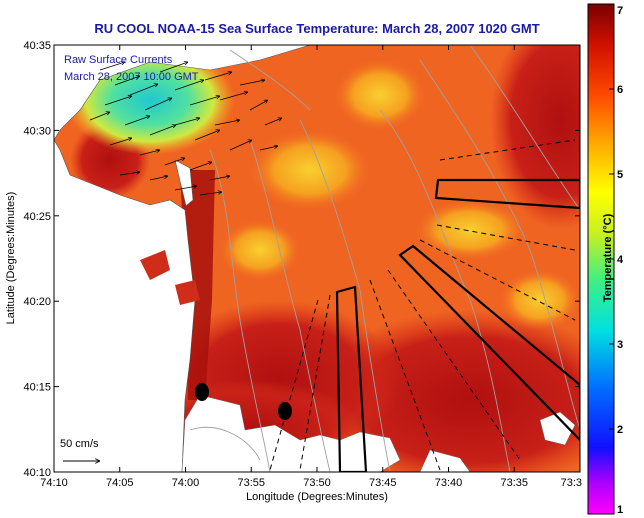  I want to click on colorbar-title: Temperature (°C), so click(608, 257).